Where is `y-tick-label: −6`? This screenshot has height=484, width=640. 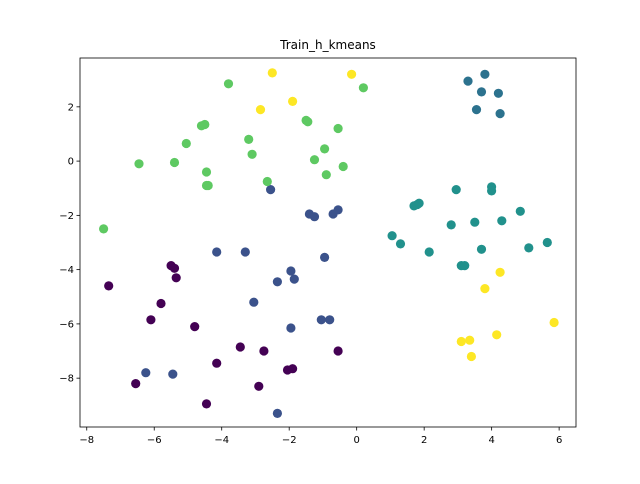
y-tick-label: −6 is located at coordinates (66, 324).